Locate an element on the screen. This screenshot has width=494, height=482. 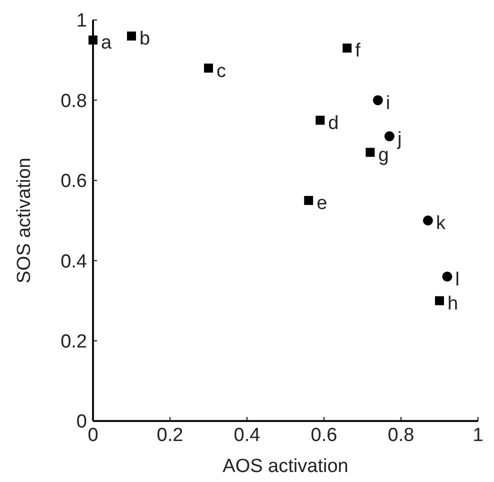
y-tick-label: 0.4 is located at coordinates (74, 261).